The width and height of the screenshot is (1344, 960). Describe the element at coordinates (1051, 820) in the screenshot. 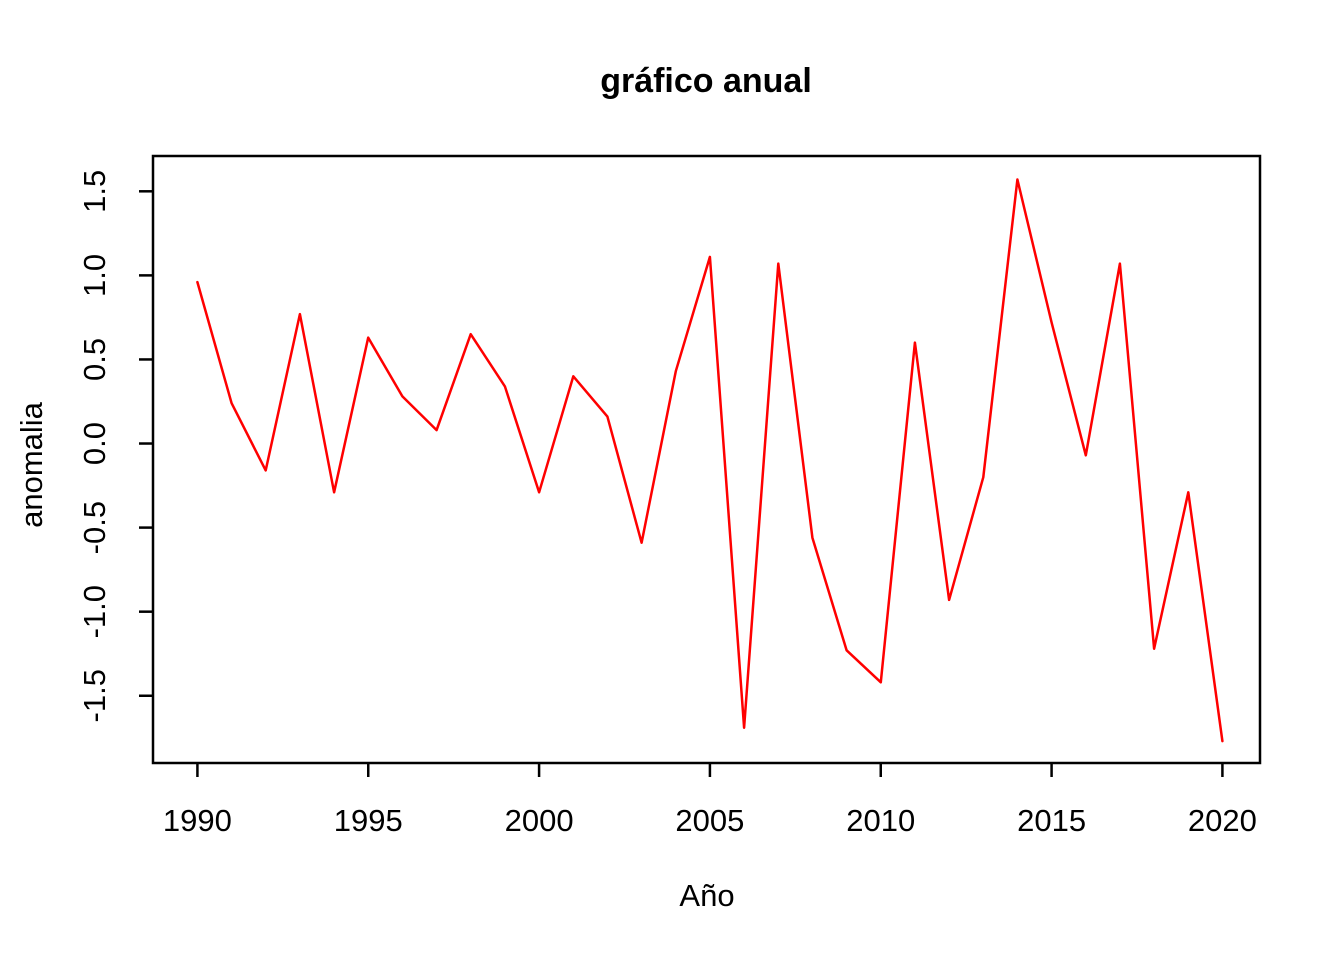

I see `x-tick-label: 2015` at that location.